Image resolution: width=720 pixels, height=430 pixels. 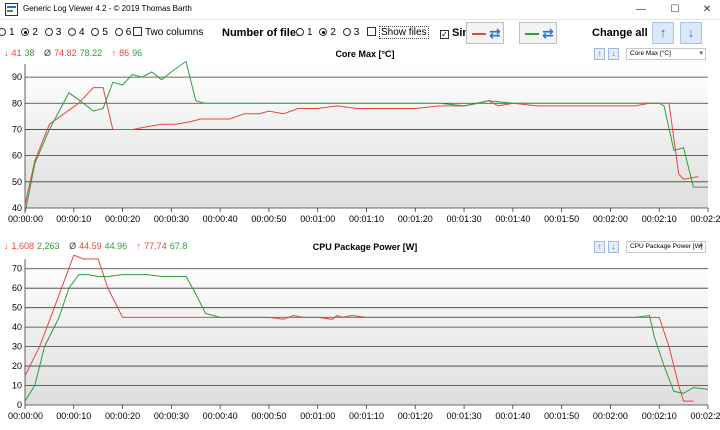 I want to click on arrow-down-icon: ↓, so click(x=691, y=32).